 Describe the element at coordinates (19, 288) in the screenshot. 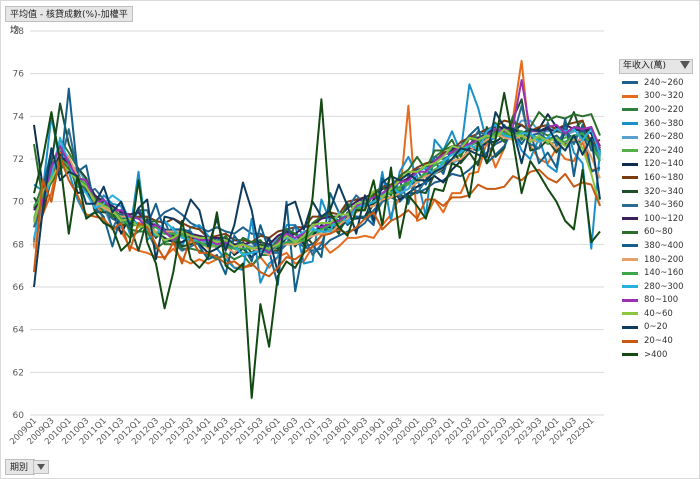

I see `y-tick-label: 66` at that location.